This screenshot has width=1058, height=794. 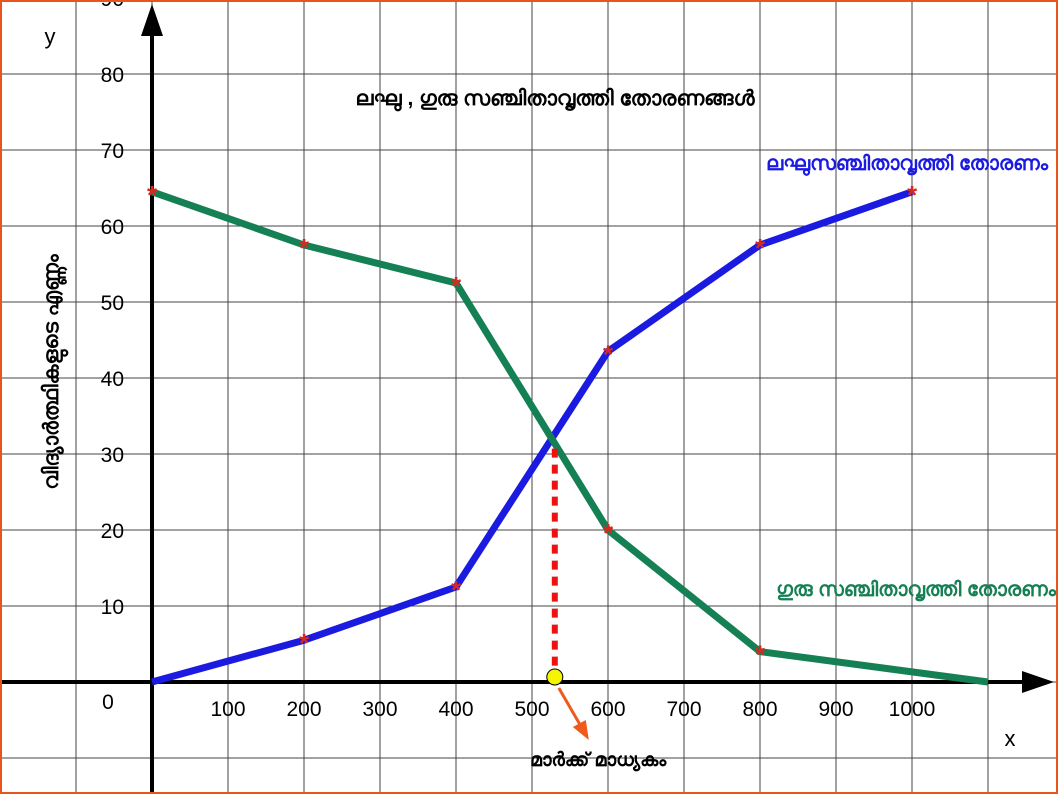 I want to click on y-tick-label: 60, so click(x=112, y=227).